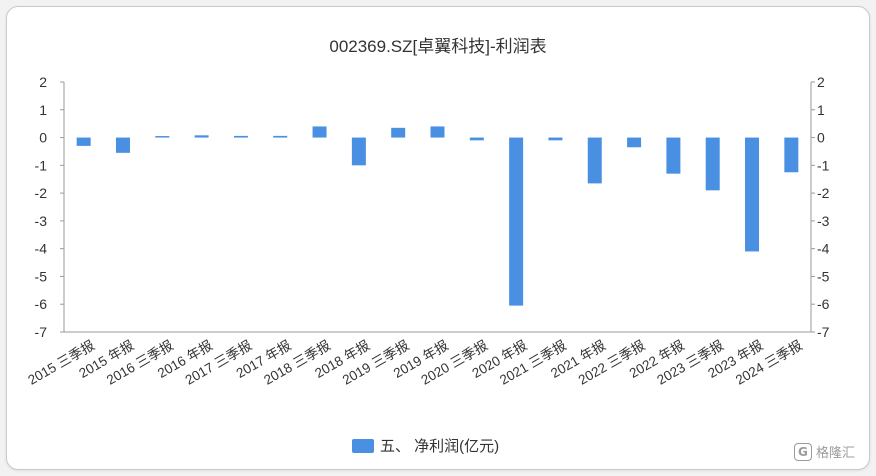 Image resolution: width=876 pixels, height=476 pixels. I want to click on y-tick-label-right: -2, so click(823, 193).